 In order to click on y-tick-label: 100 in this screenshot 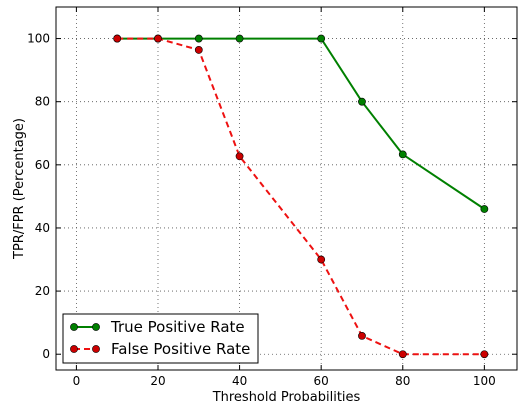, I will do `click(38, 39)`.